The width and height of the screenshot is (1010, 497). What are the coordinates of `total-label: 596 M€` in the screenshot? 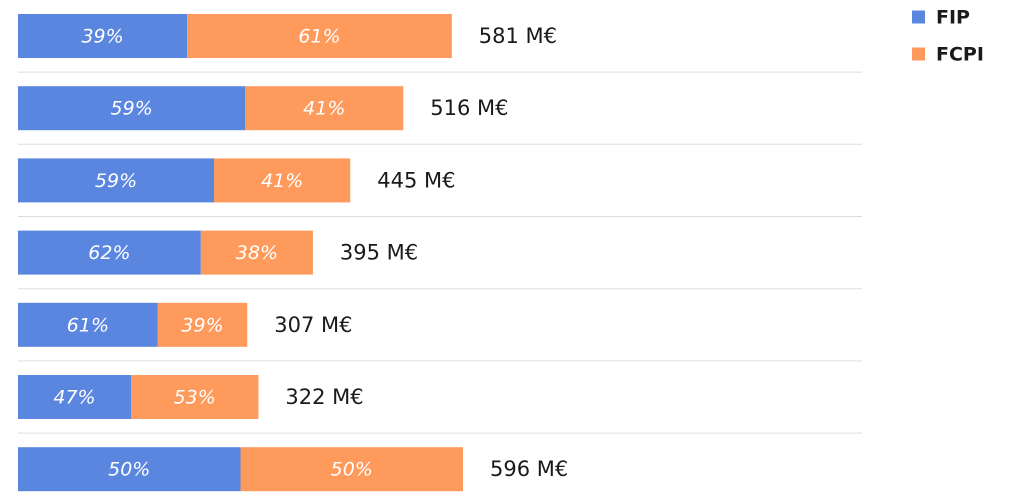 It's located at (529, 469).